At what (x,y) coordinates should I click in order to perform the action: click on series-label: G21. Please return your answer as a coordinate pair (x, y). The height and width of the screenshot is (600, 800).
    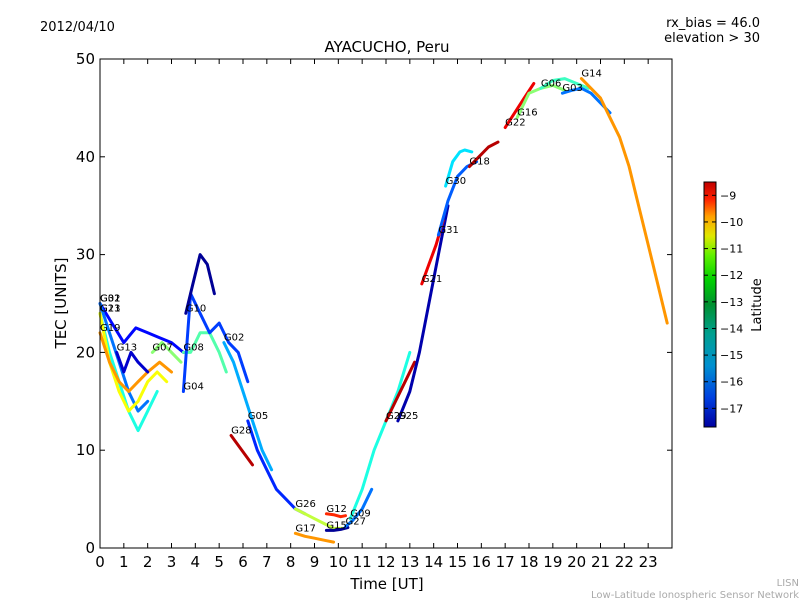
    Looking at the image, I should click on (432, 279).